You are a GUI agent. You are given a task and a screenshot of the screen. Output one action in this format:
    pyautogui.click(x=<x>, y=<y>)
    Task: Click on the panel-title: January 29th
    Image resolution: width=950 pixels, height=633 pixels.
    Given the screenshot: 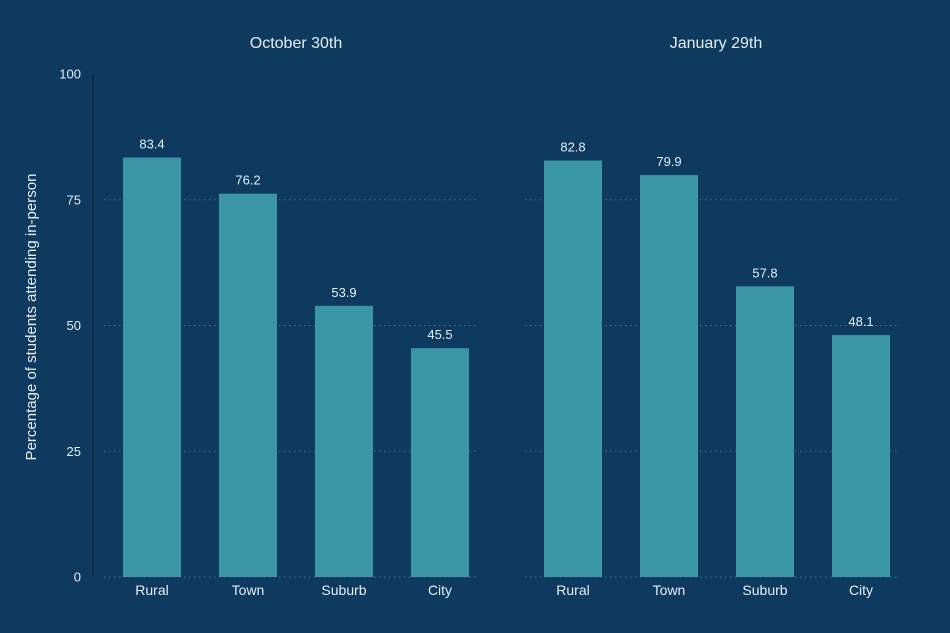 What is the action you would take?
    pyautogui.click(x=716, y=43)
    